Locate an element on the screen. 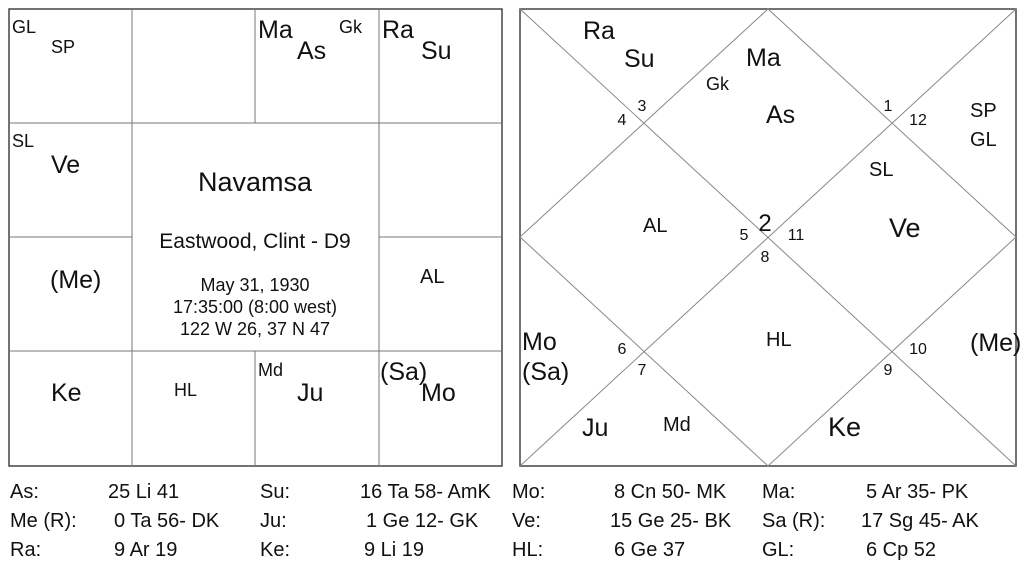  position-label: As: is located at coordinates (24, 492).